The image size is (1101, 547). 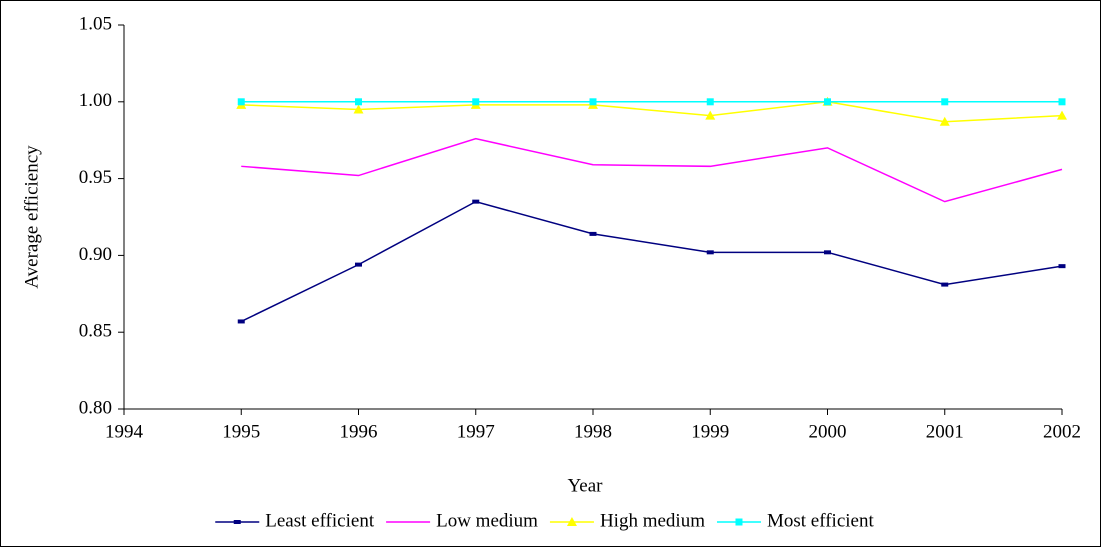 What do you see at coordinates (359, 431) in the screenshot?
I see `x-tick-label: 1996` at bounding box center [359, 431].